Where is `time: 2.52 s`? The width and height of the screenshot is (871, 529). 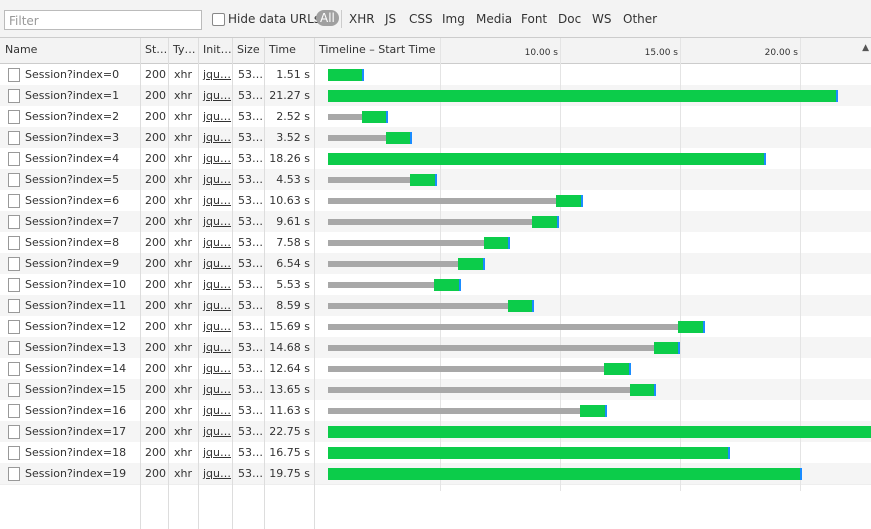
time: 2.52 s is located at coordinates (293, 116).